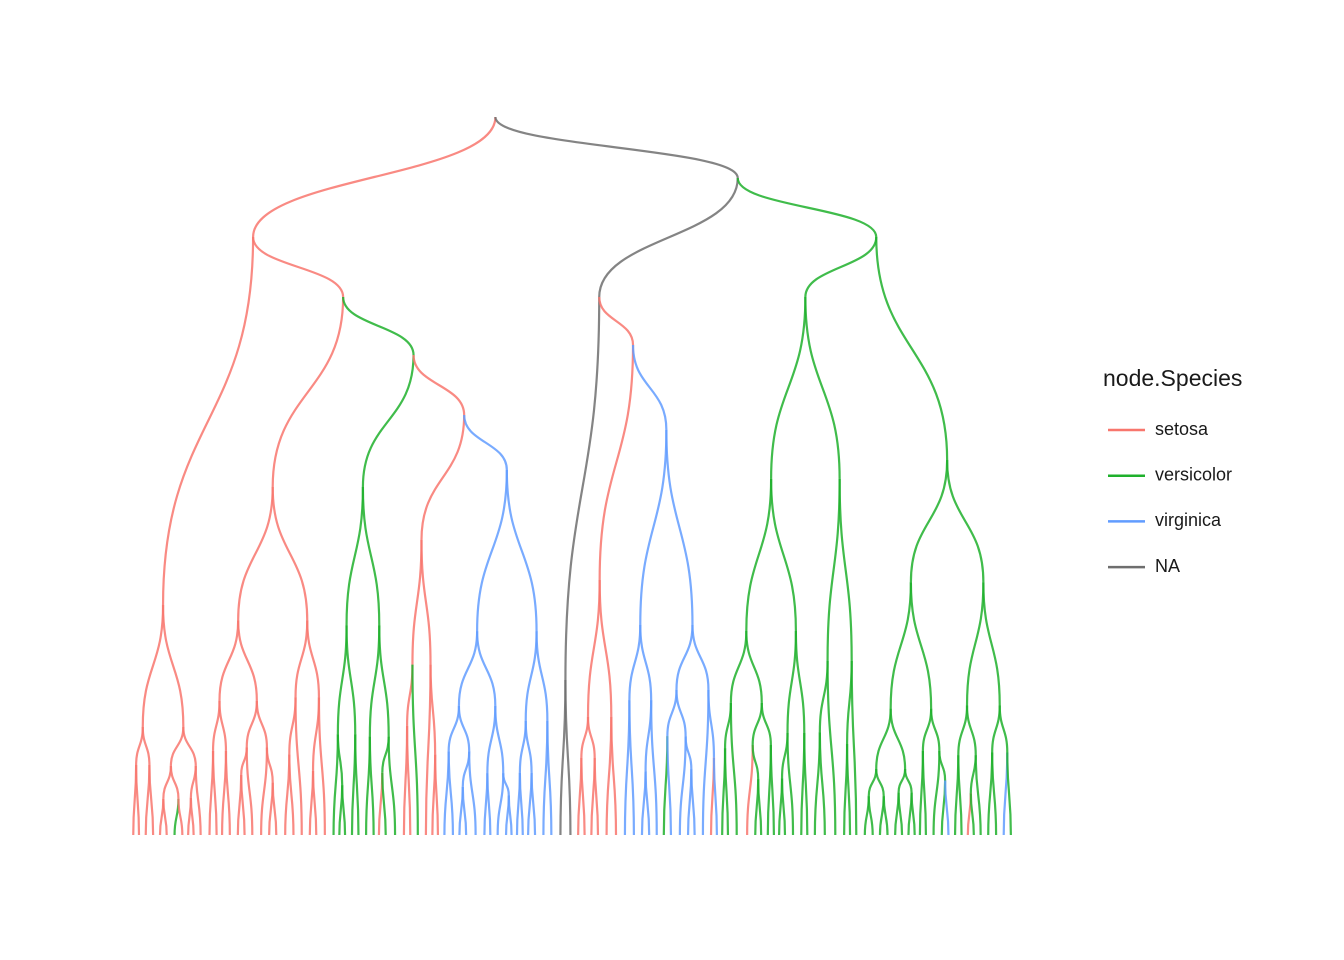  What do you see at coordinates (1182, 429) in the screenshot?
I see `legend-label: setosa` at bounding box center [1182, 429].